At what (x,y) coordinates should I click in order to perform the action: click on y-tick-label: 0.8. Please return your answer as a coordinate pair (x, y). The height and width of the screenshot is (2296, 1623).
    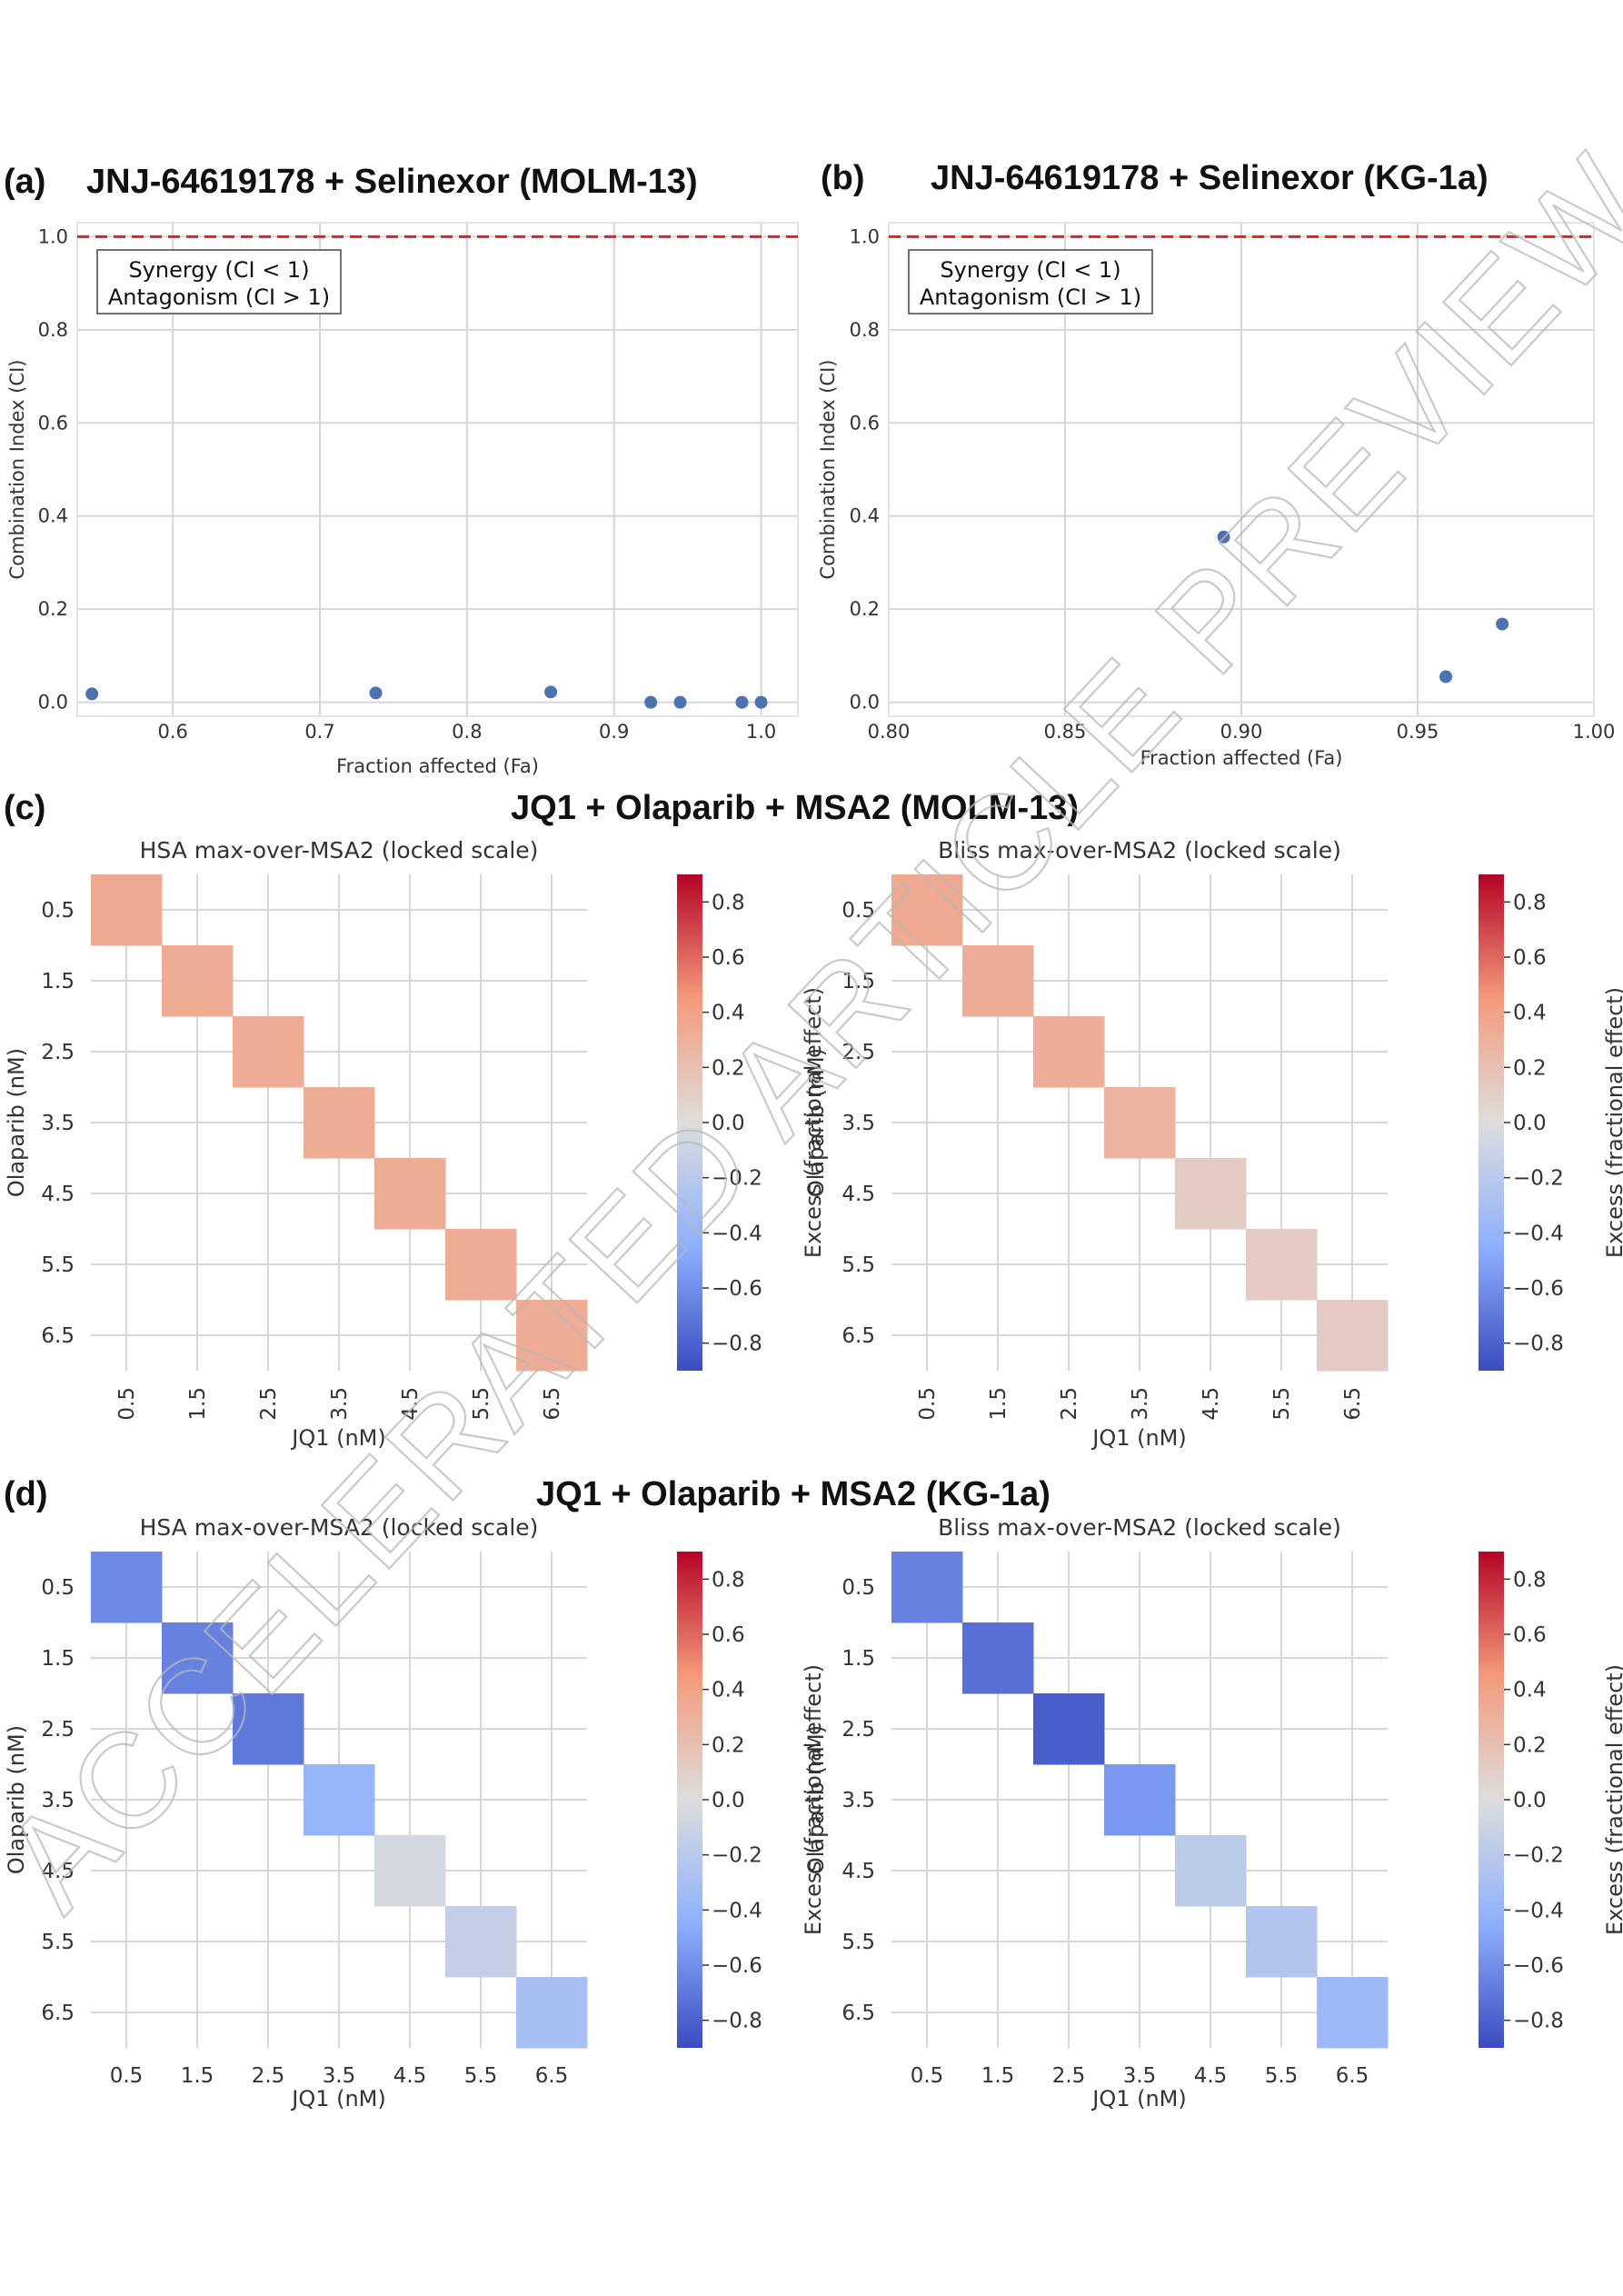
    Looking at the image, I should click on (865, 330).